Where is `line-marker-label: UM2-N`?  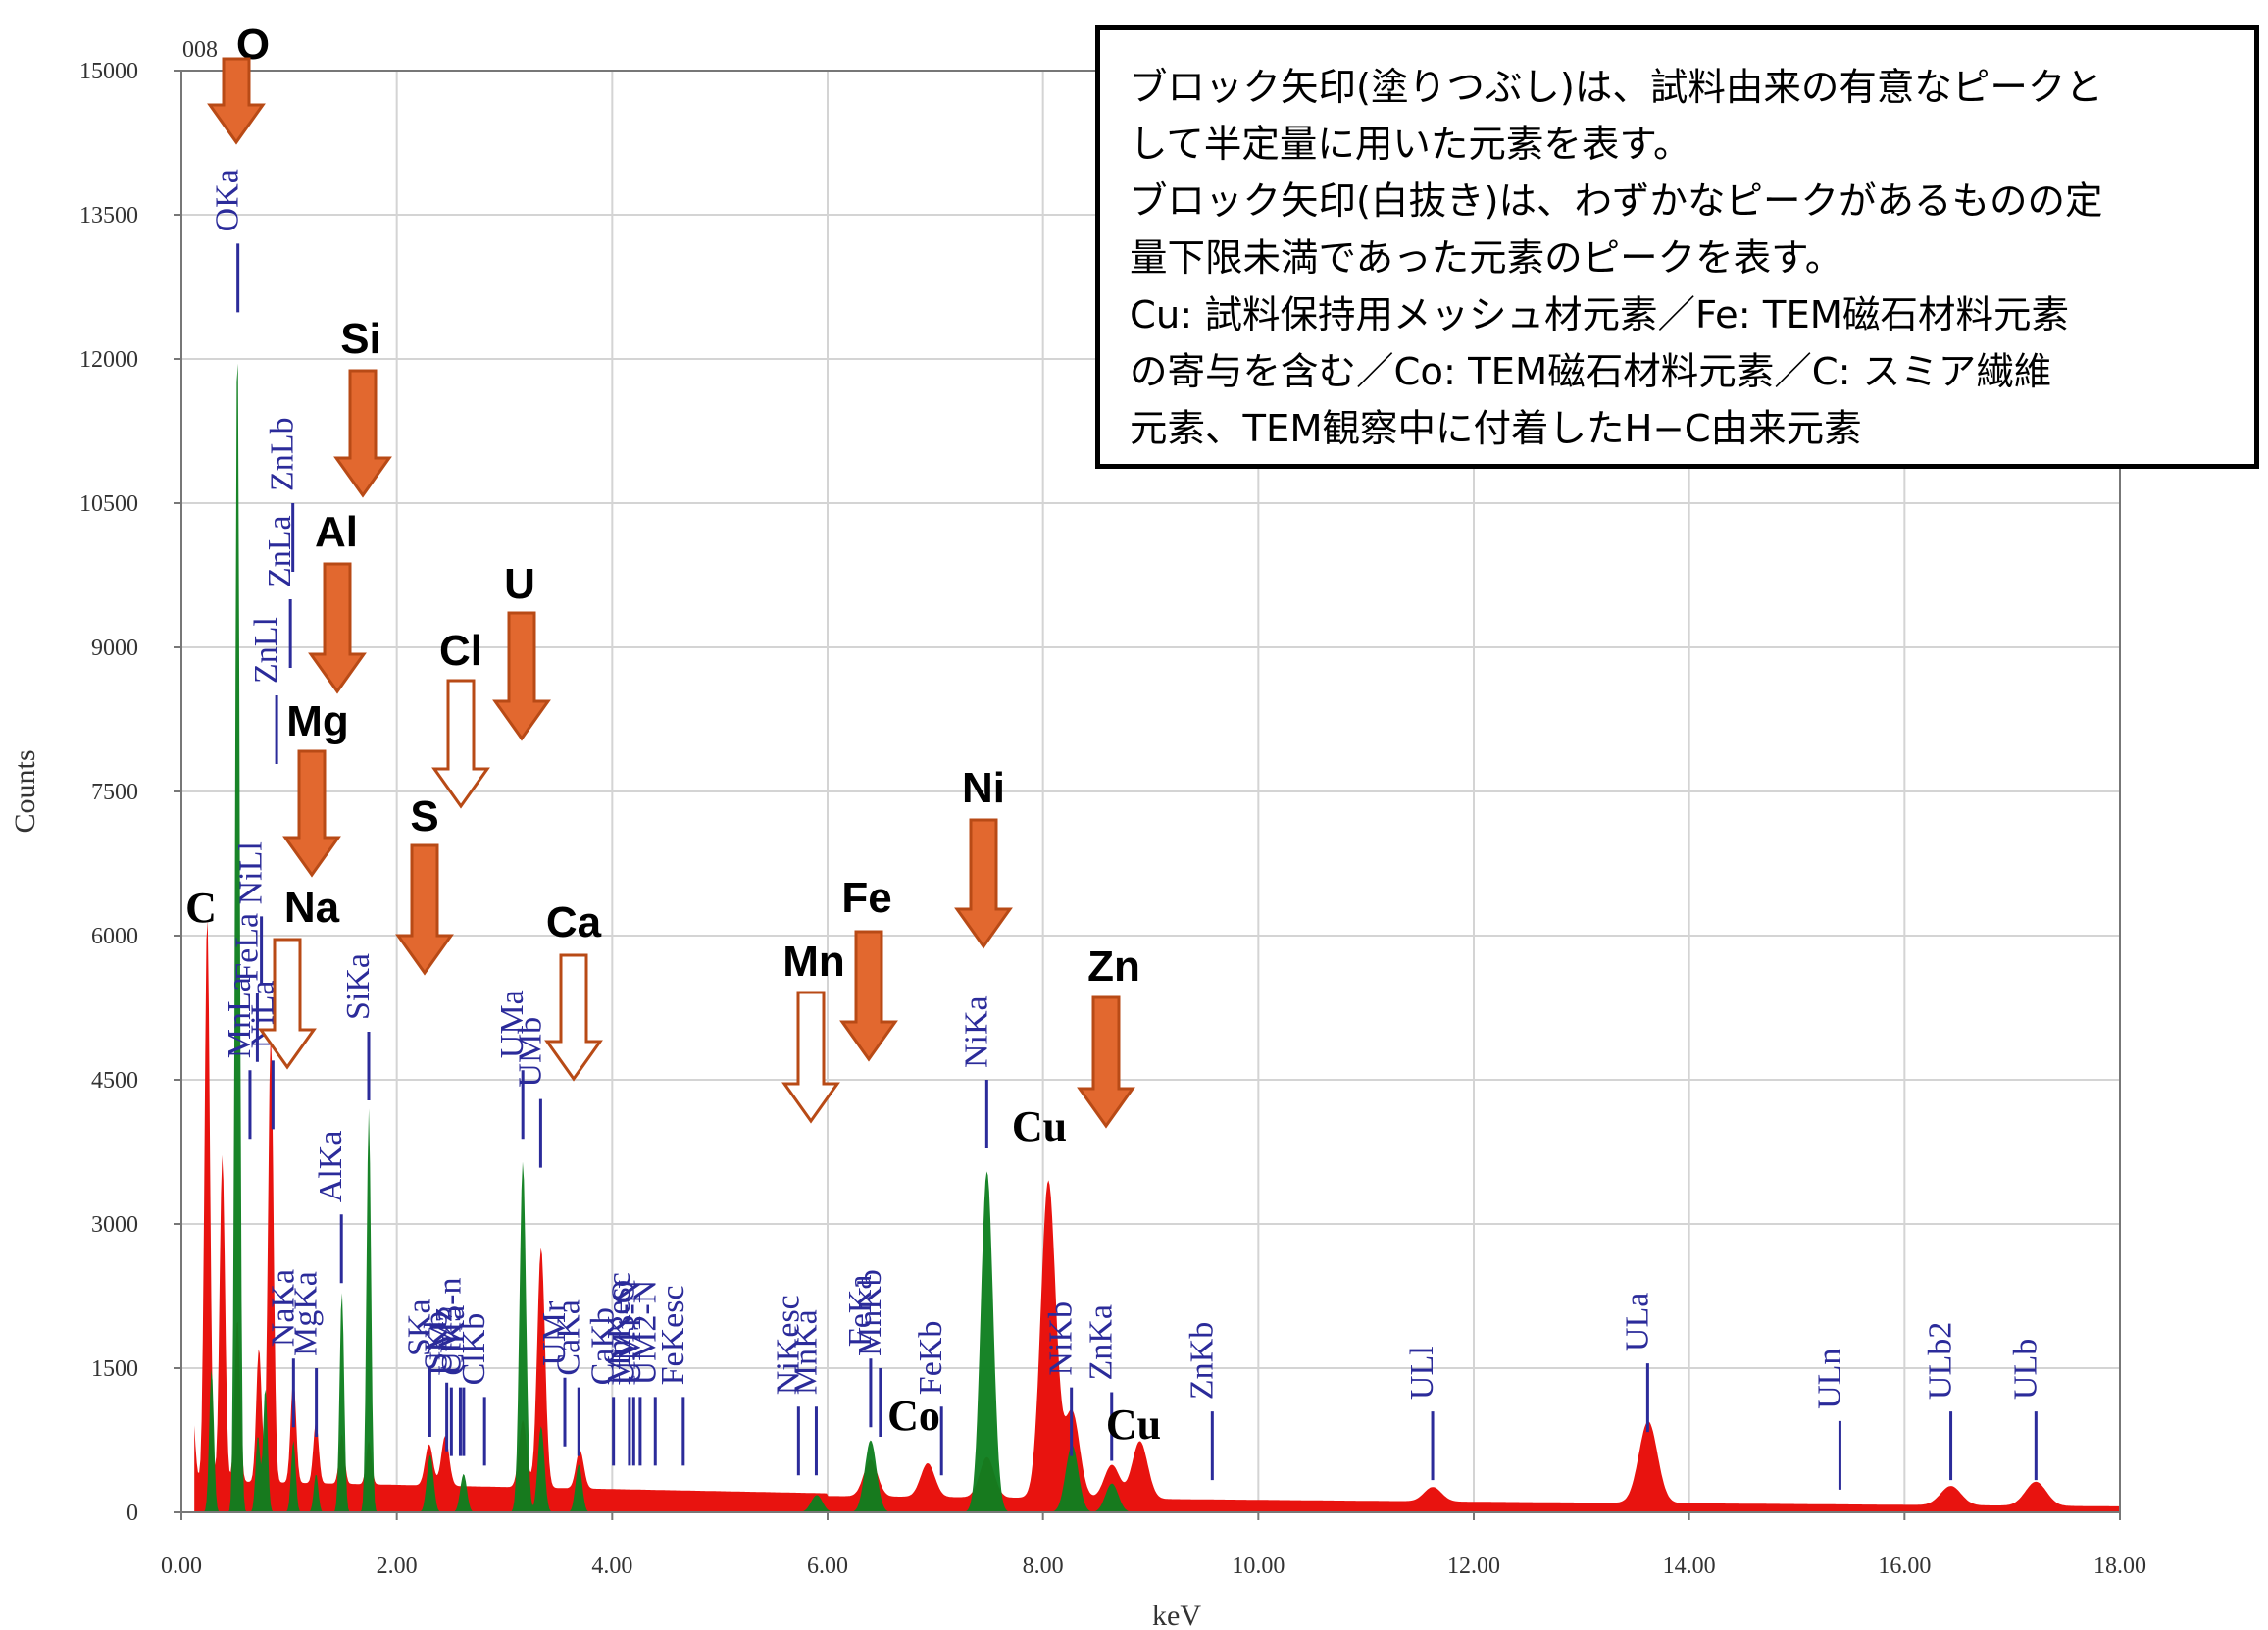
line-marker-label: UM2-N is located at coordinates (645, 1333).